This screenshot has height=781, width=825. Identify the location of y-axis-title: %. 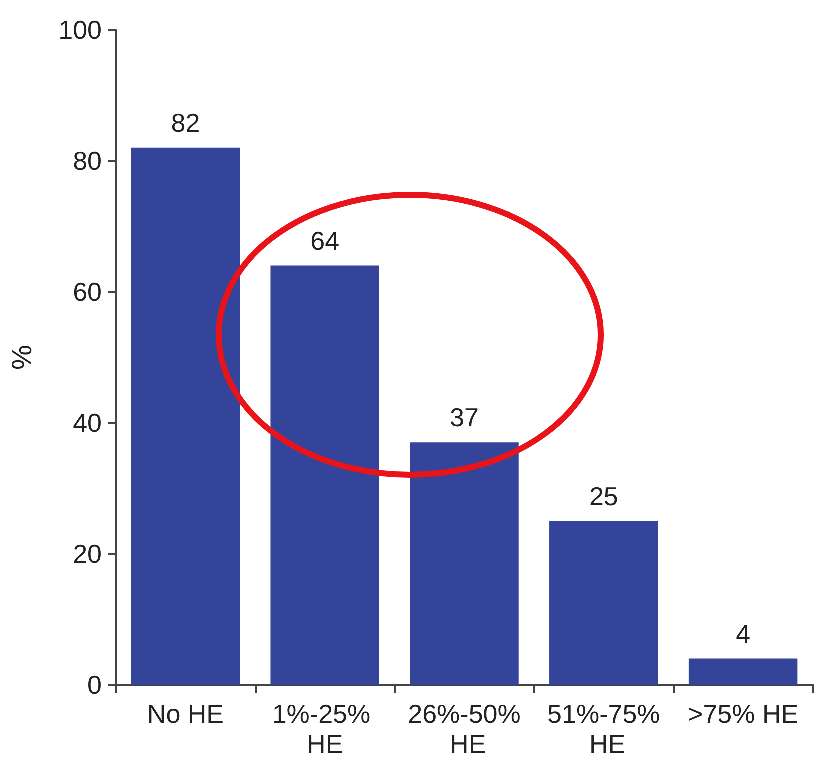
(22, 357).